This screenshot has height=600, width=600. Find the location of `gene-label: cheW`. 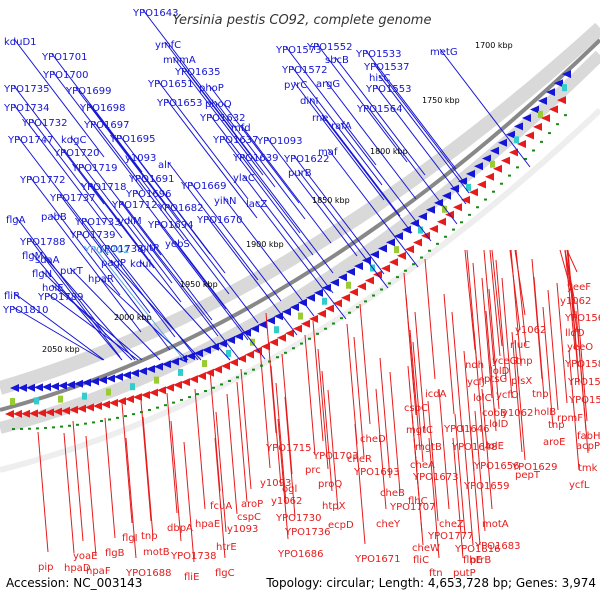

gene-label: cheW is located at coordinates (426, 548).